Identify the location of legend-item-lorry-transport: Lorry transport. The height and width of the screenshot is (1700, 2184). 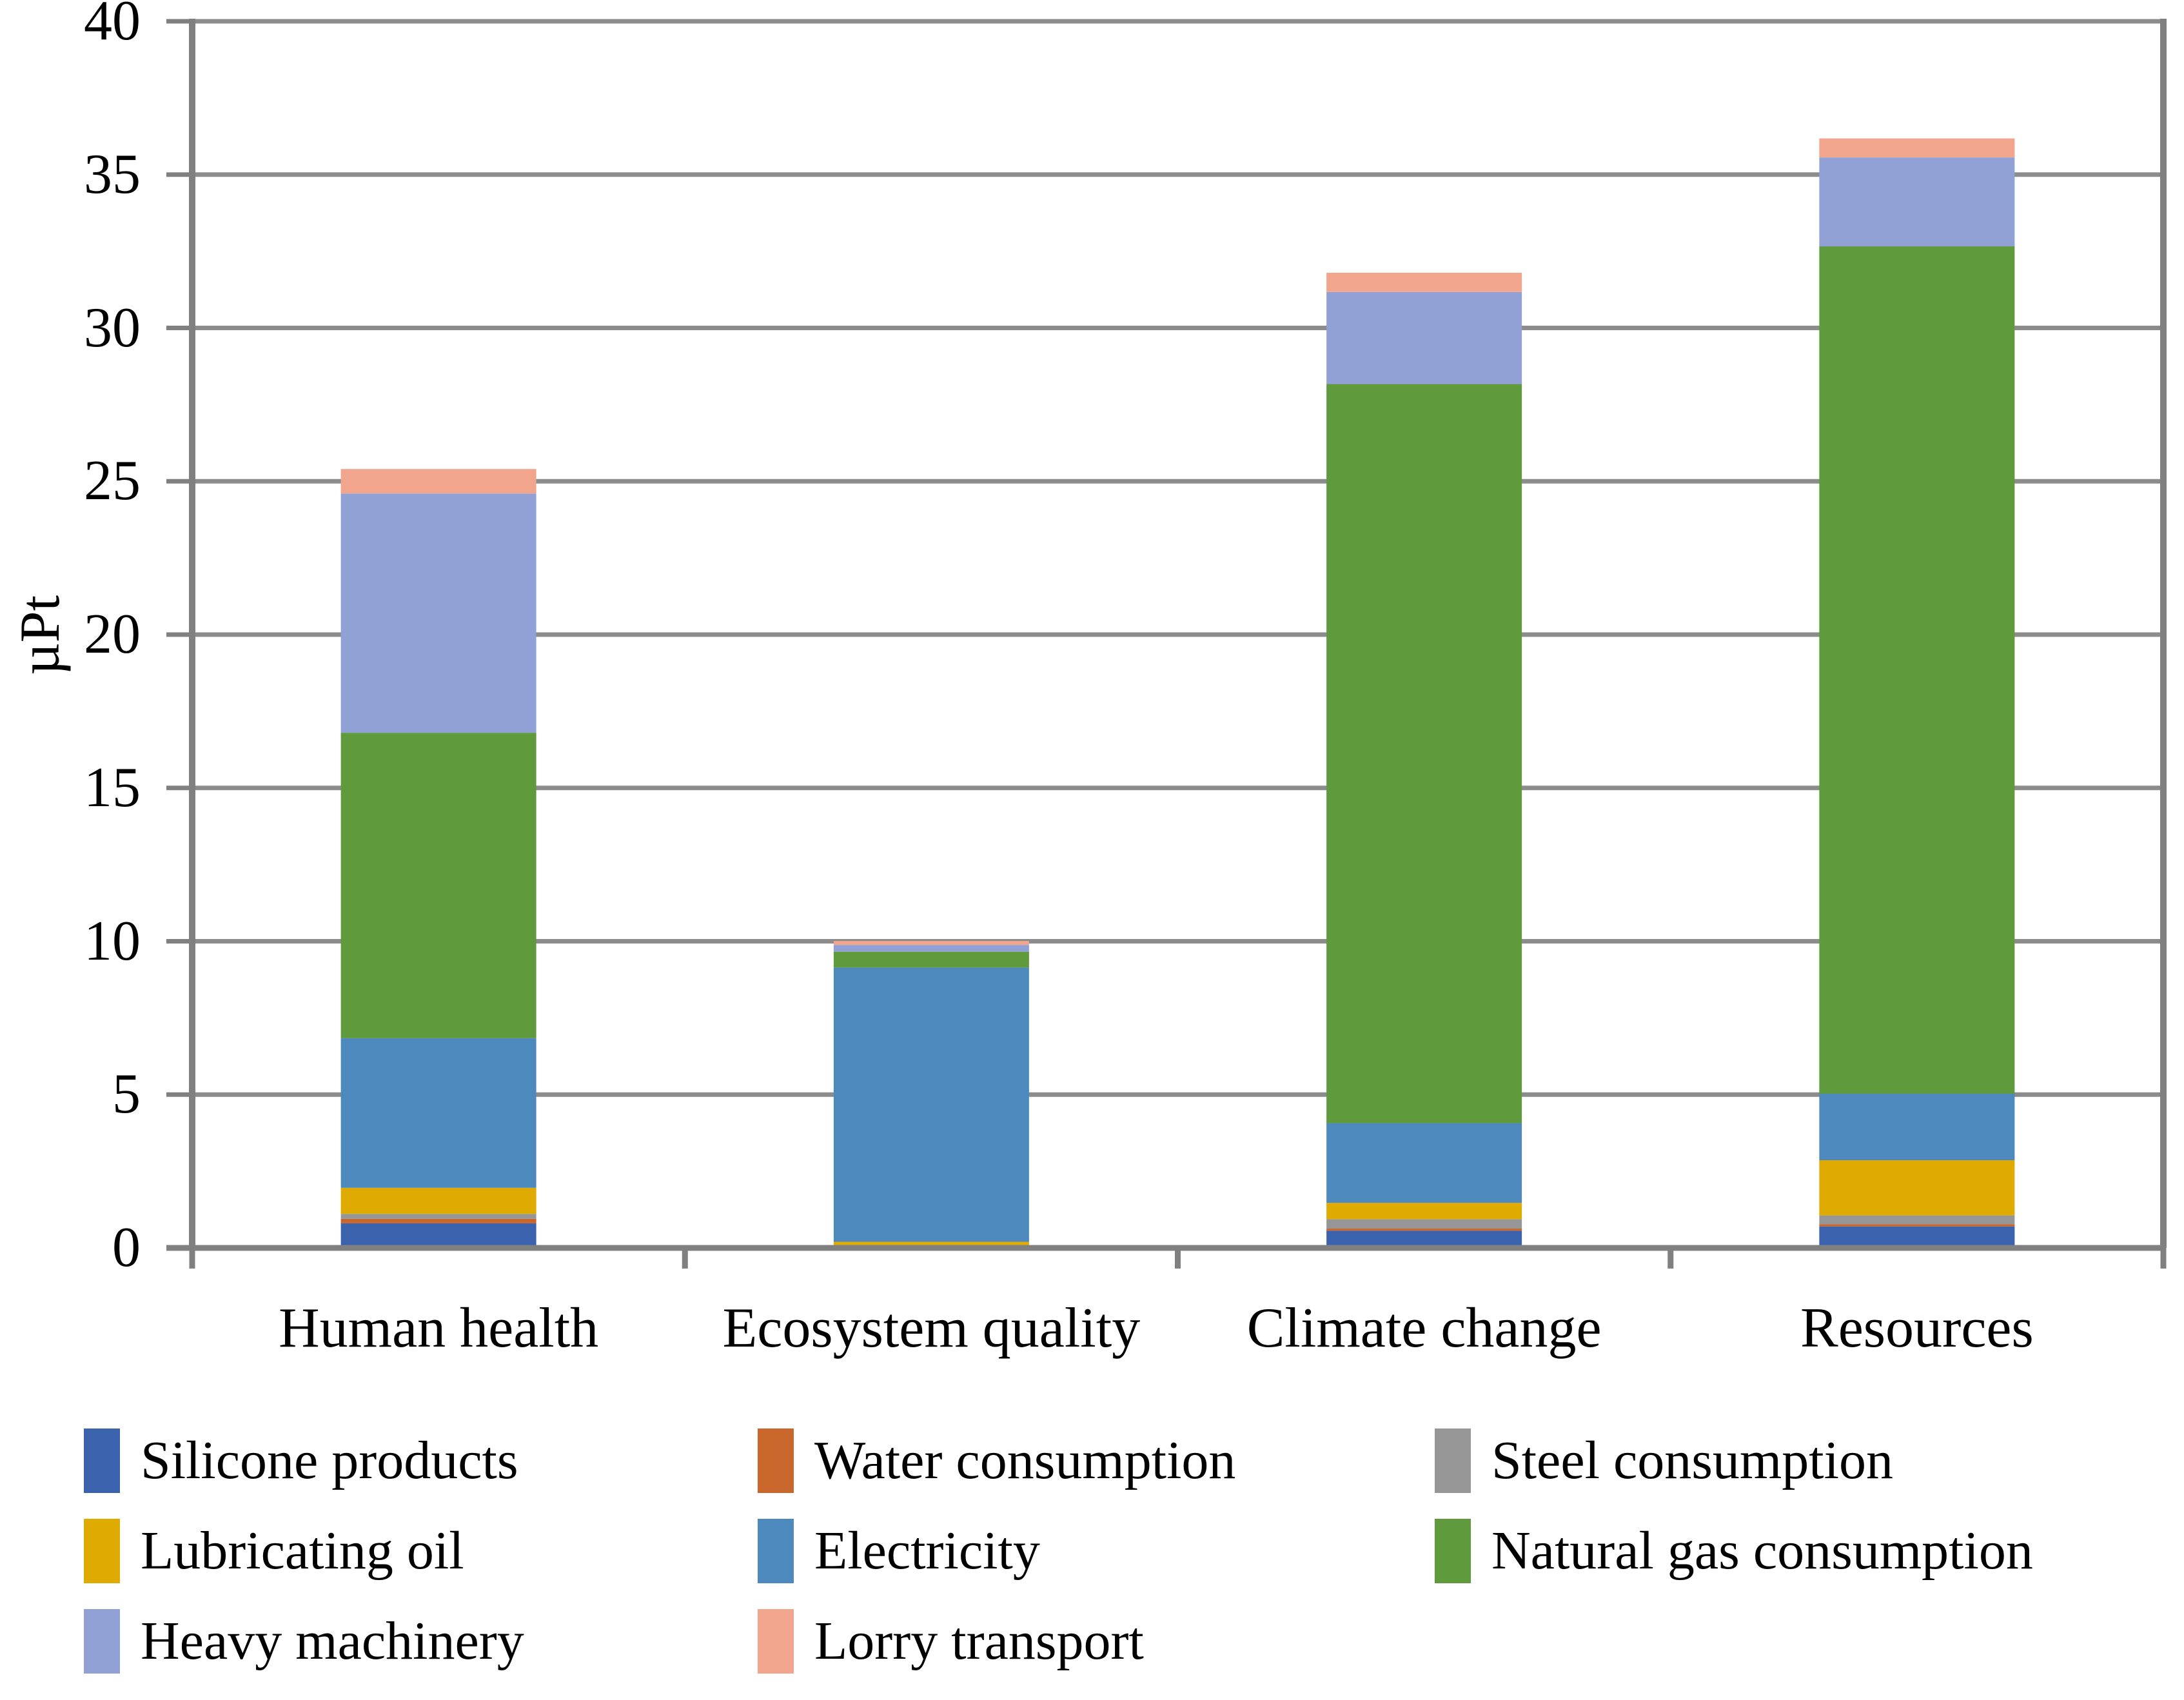
(951, 1641).